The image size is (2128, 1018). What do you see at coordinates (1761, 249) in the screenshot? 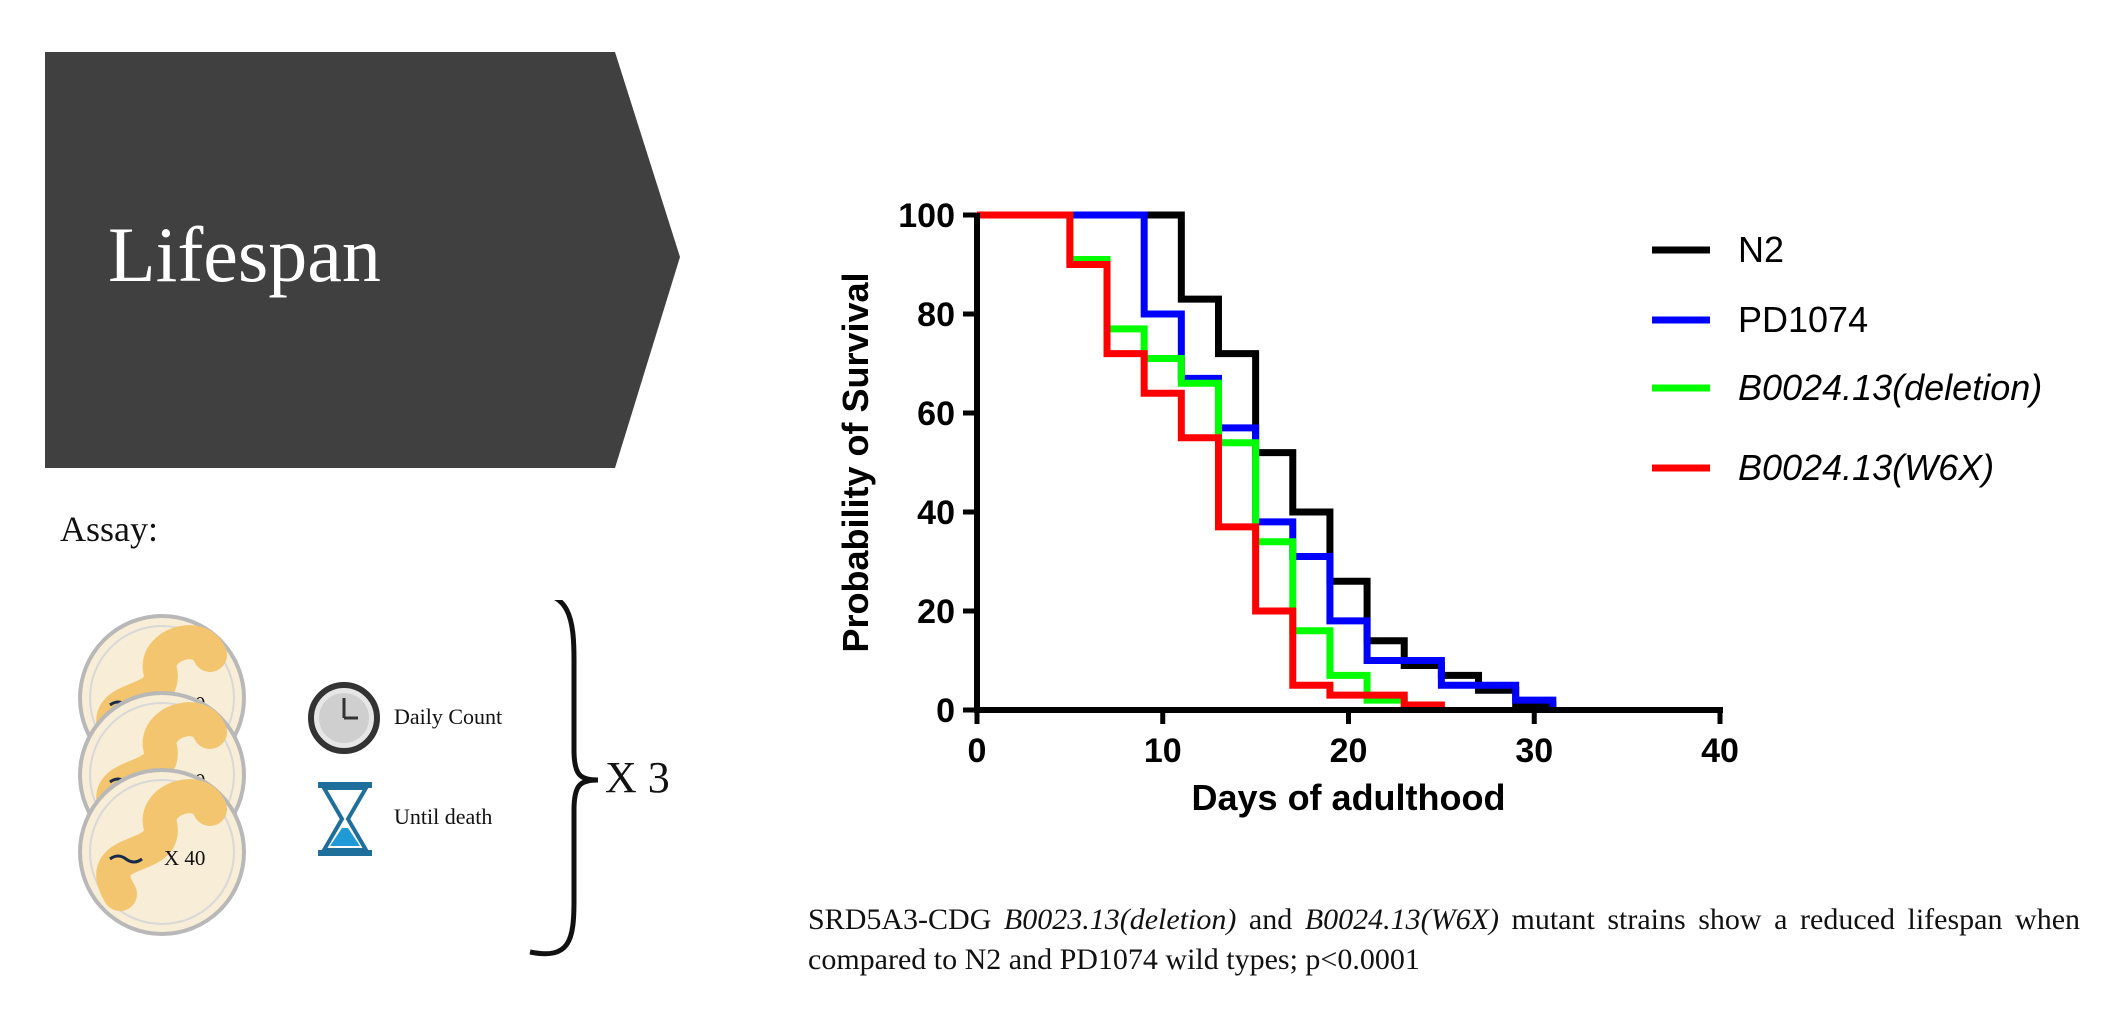
I see `legend-label: N2` at bounding box center [1761, 249].